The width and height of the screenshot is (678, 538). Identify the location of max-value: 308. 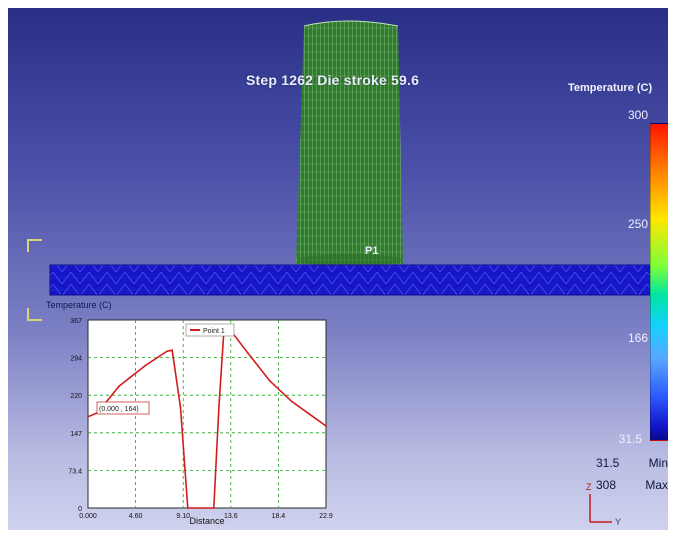
(606, 485).